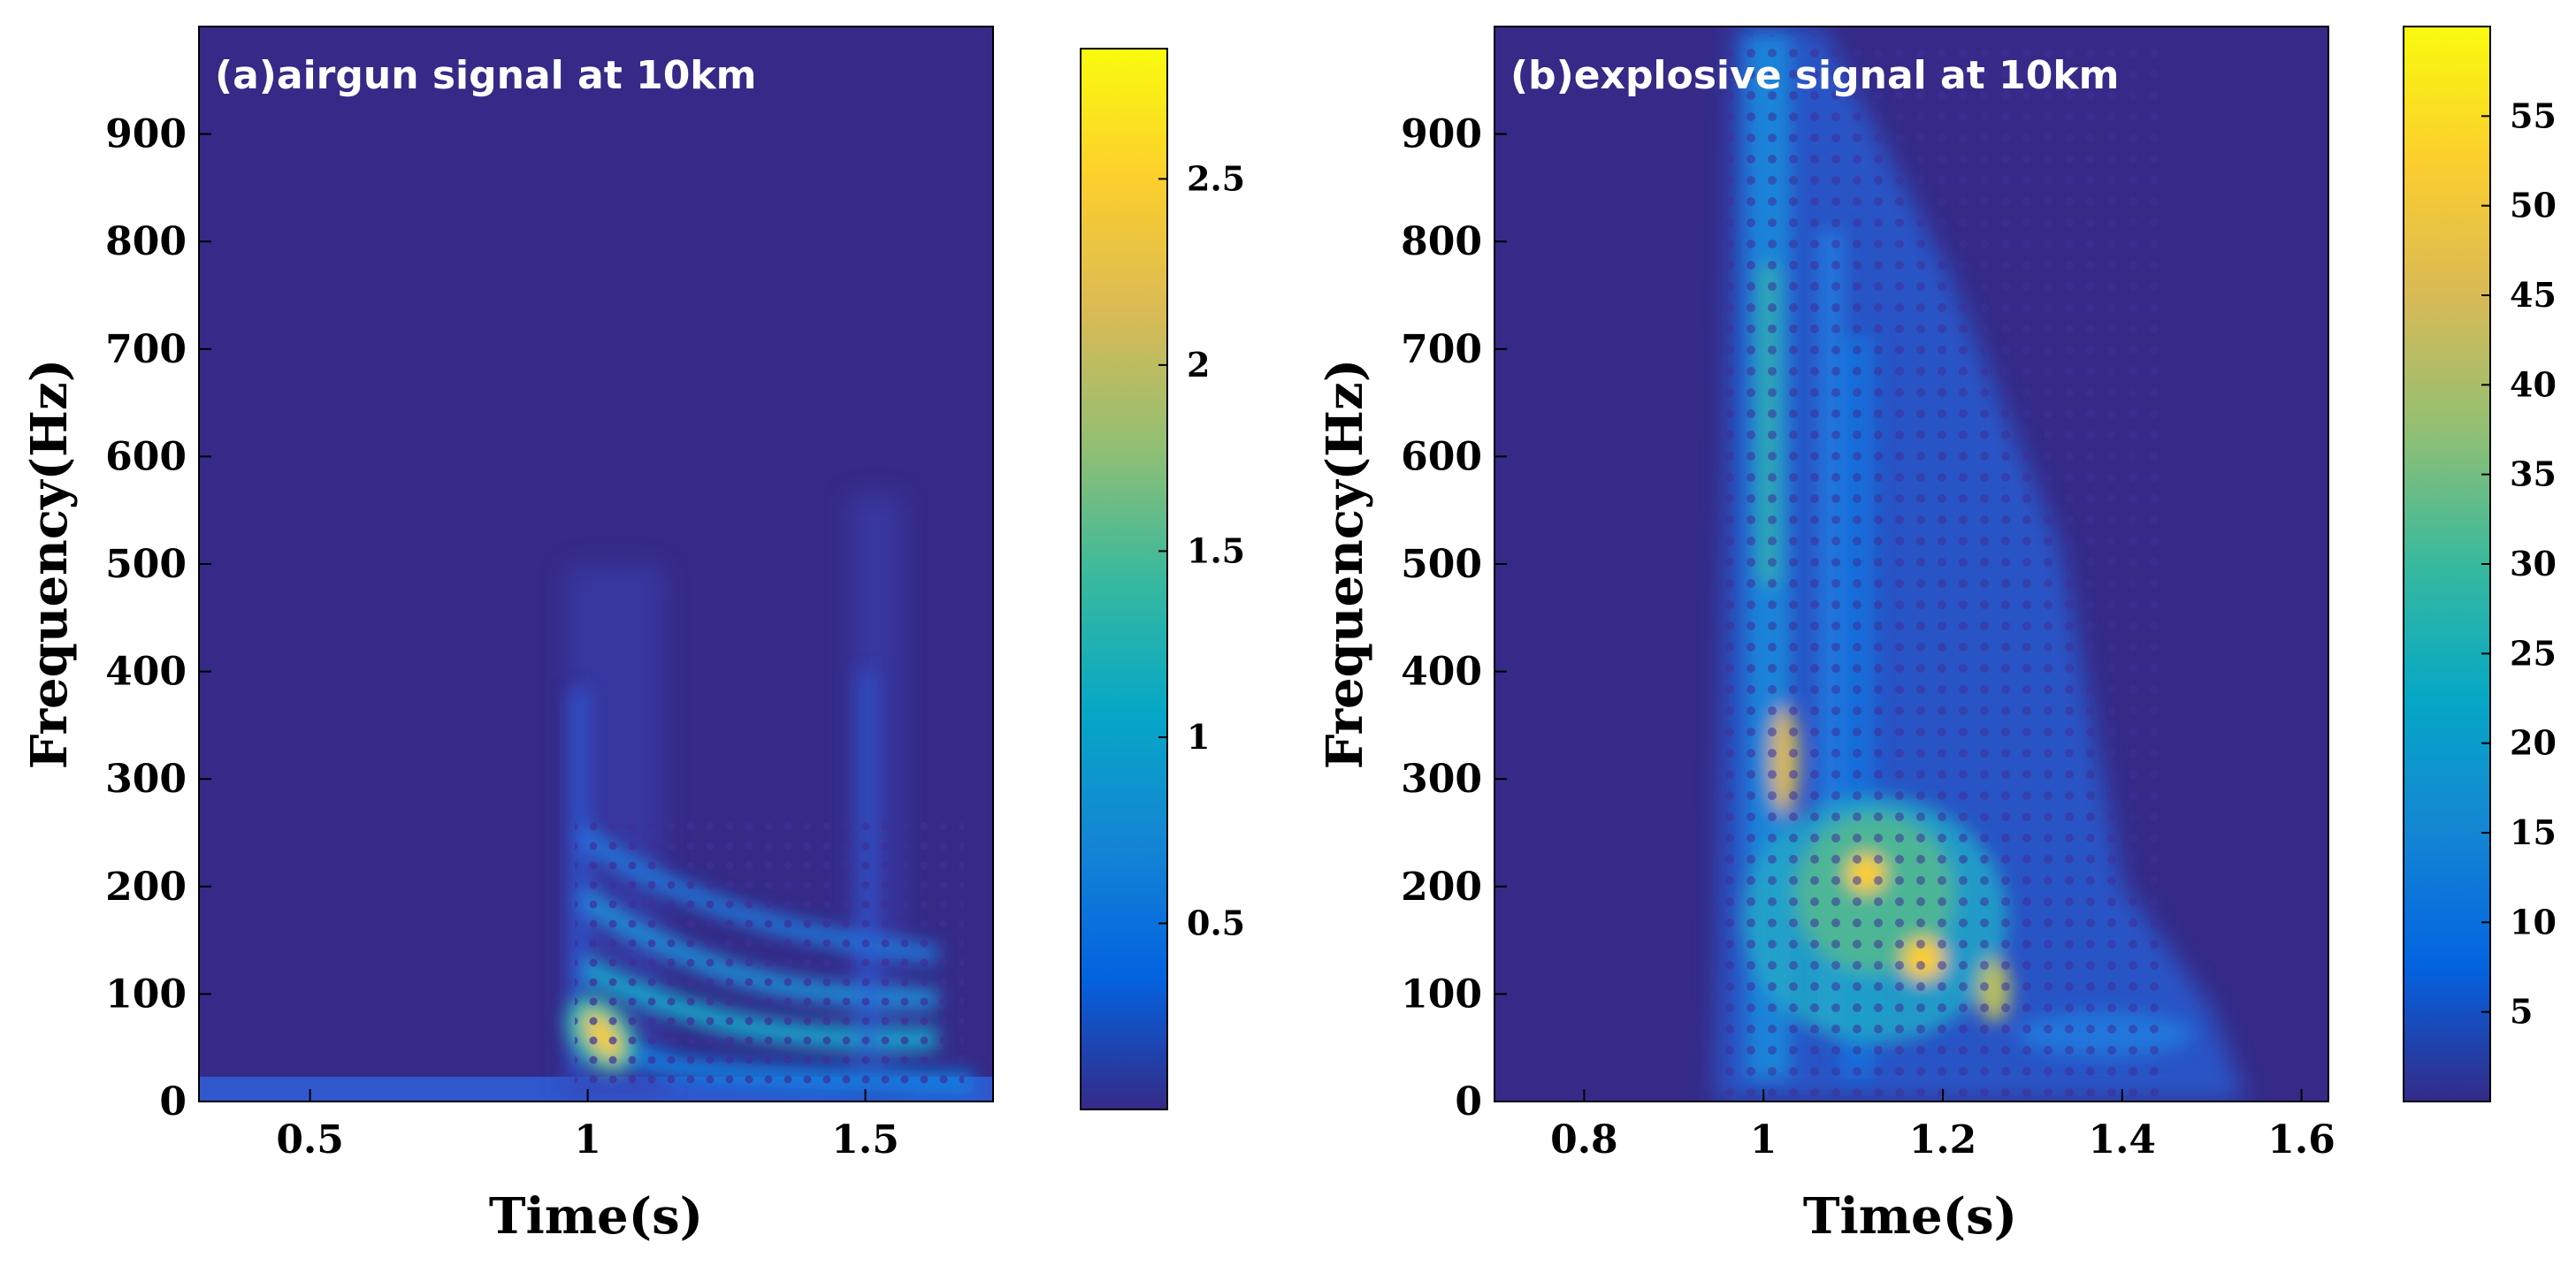  I want to click on colorbar-tick-label: 45, so click(2534, 295).